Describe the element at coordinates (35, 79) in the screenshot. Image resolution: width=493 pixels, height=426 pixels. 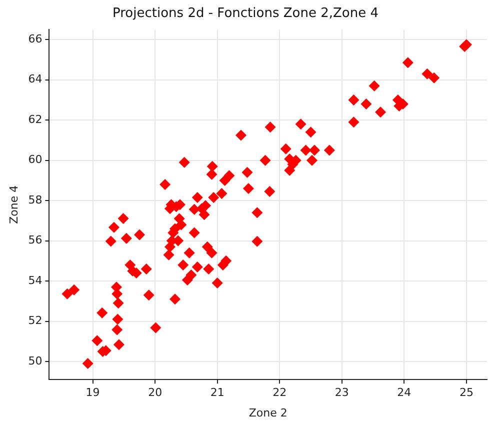
I see `y-tick-label: 64` at that location.